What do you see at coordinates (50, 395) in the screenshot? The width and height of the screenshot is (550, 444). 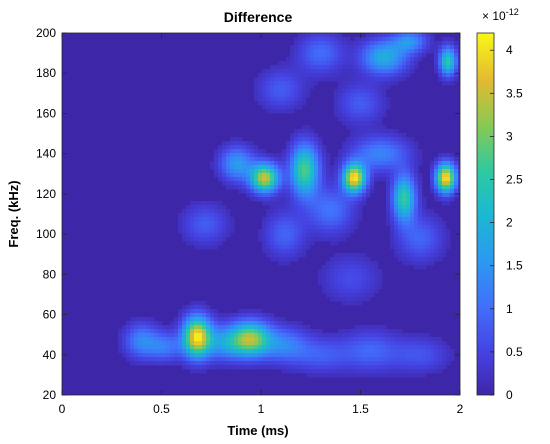 I see `y-tick-label: 20` at bounding box center [50, 395].